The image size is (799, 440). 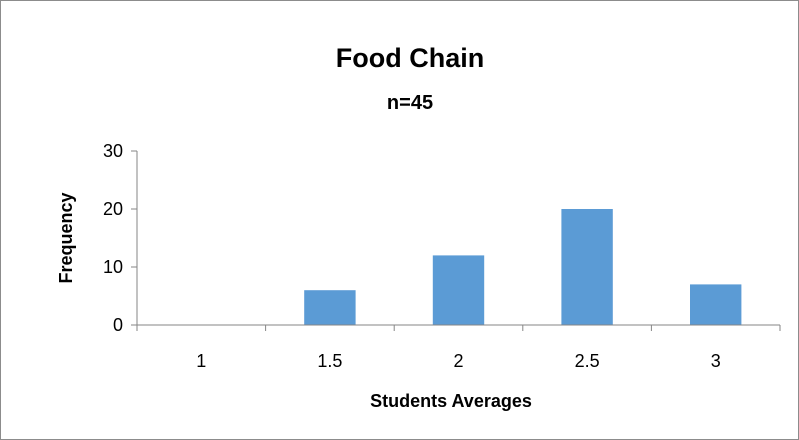 What do you see at coordinates (66, 237) in the screenshot?
I see `y-axis-title: Frequency` at bounding box center [66, 237].